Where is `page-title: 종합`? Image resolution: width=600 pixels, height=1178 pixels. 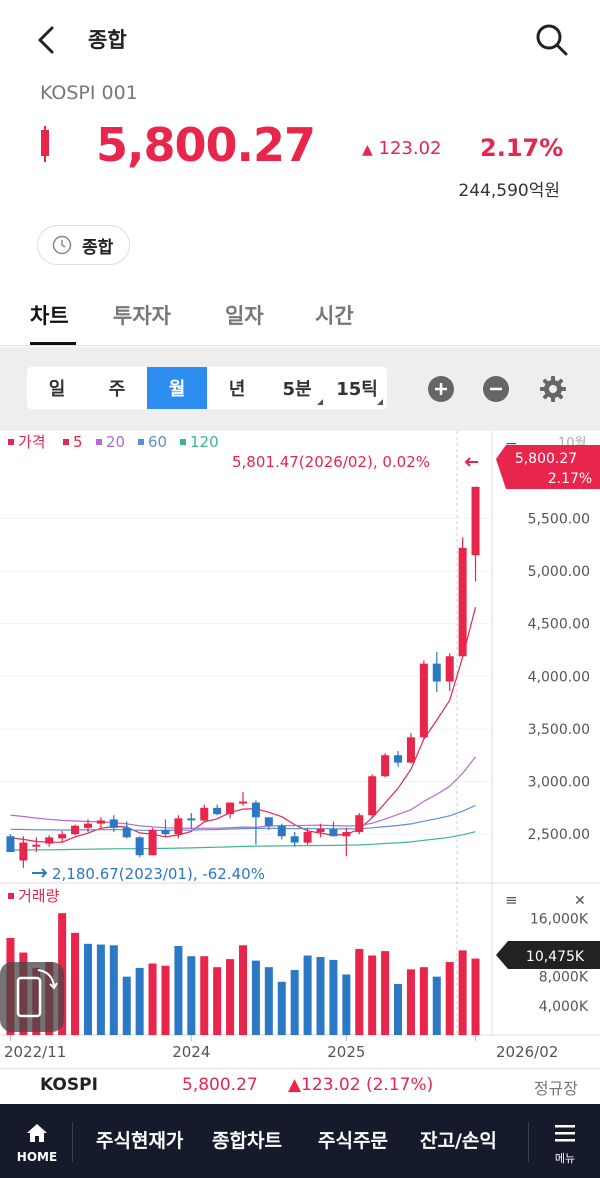 page-title: 종합 is located at coordinates (107, 40).